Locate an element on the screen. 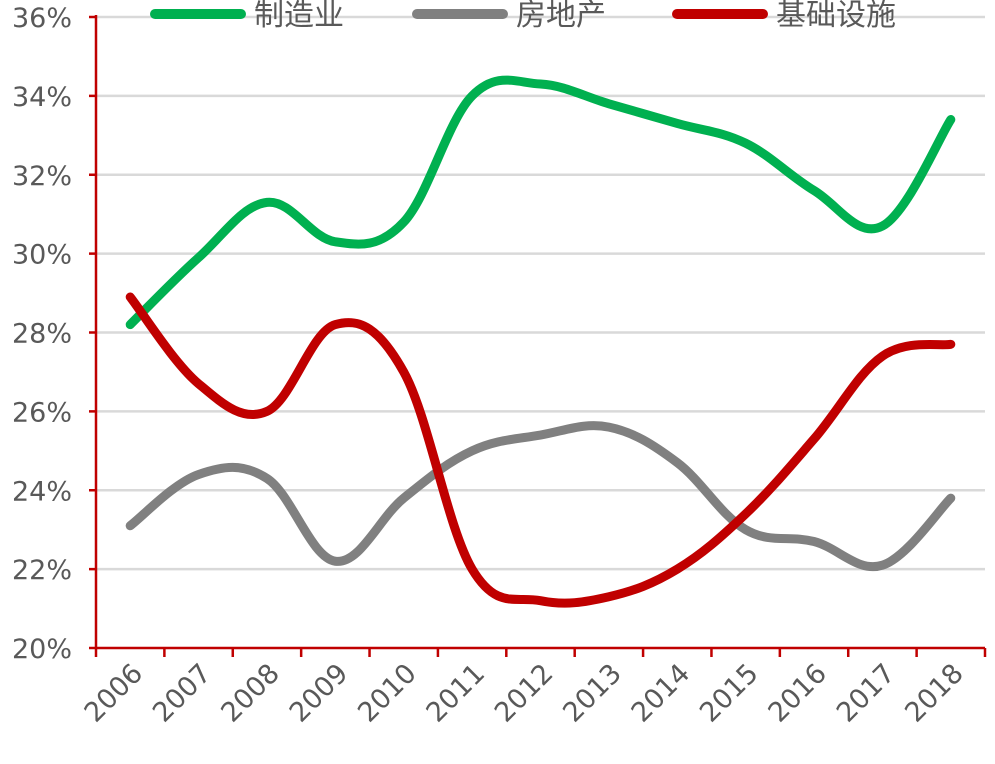  x-tick-label: 2015 is located at coordinates (729, 693).